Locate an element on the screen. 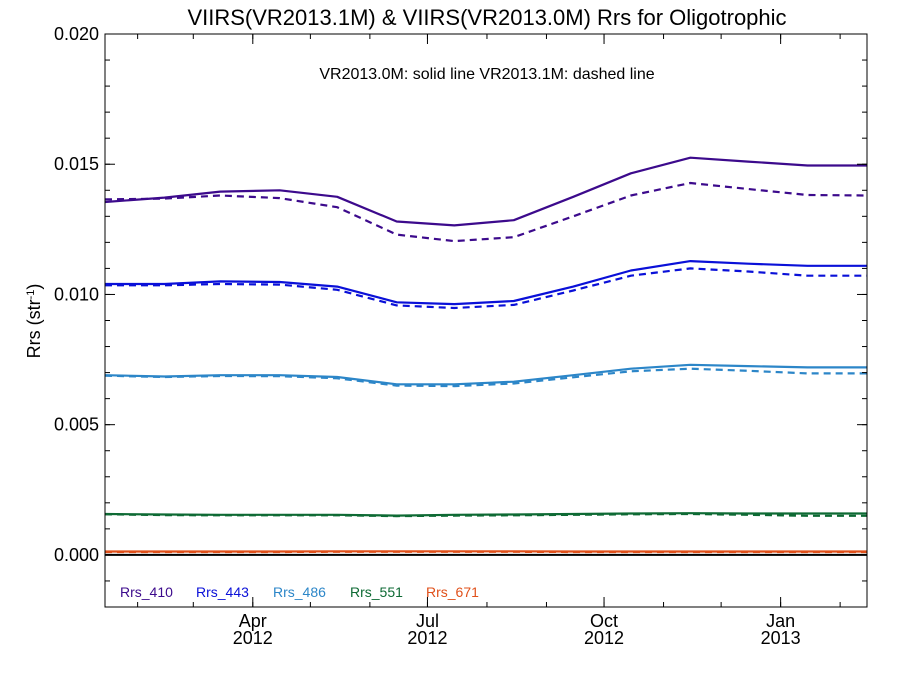  y-axis-label-sup: -1 is located at coordinates (31, 295).